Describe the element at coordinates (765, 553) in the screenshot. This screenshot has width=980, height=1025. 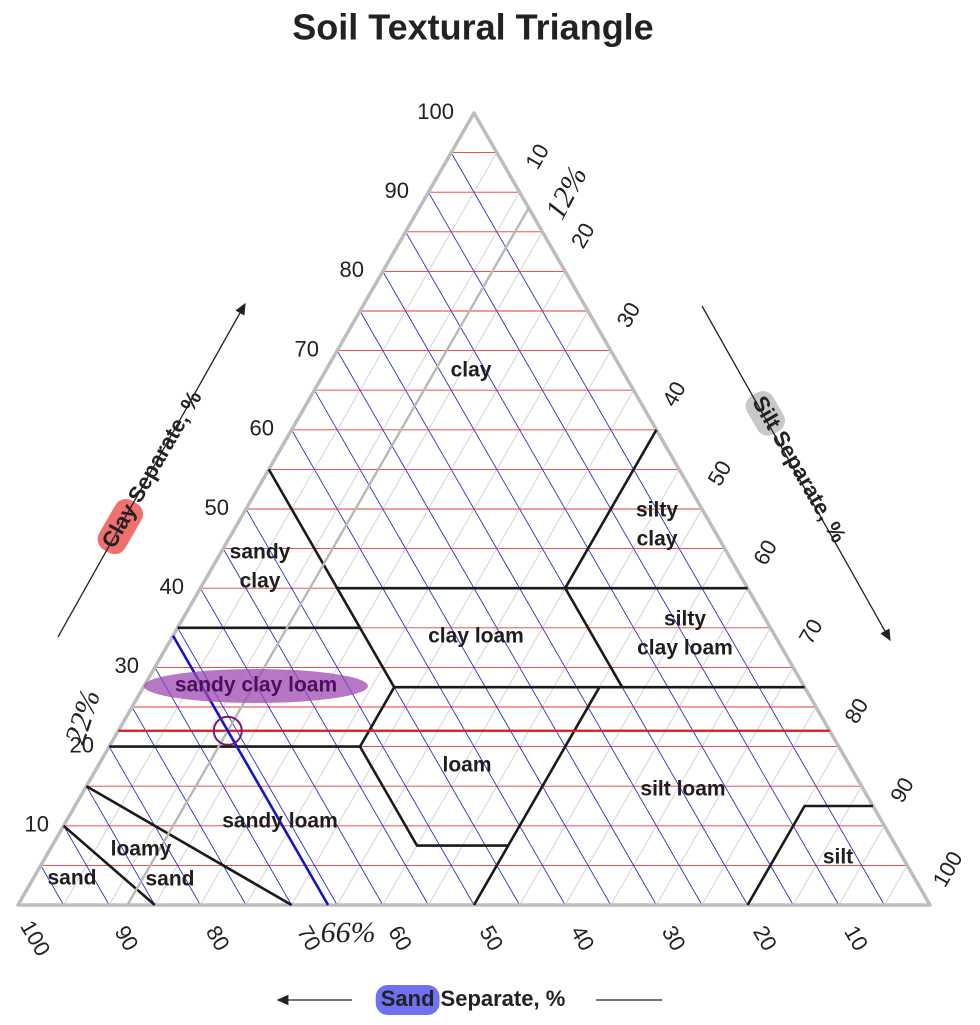
I see `silt-tick-label: 60` at that location.